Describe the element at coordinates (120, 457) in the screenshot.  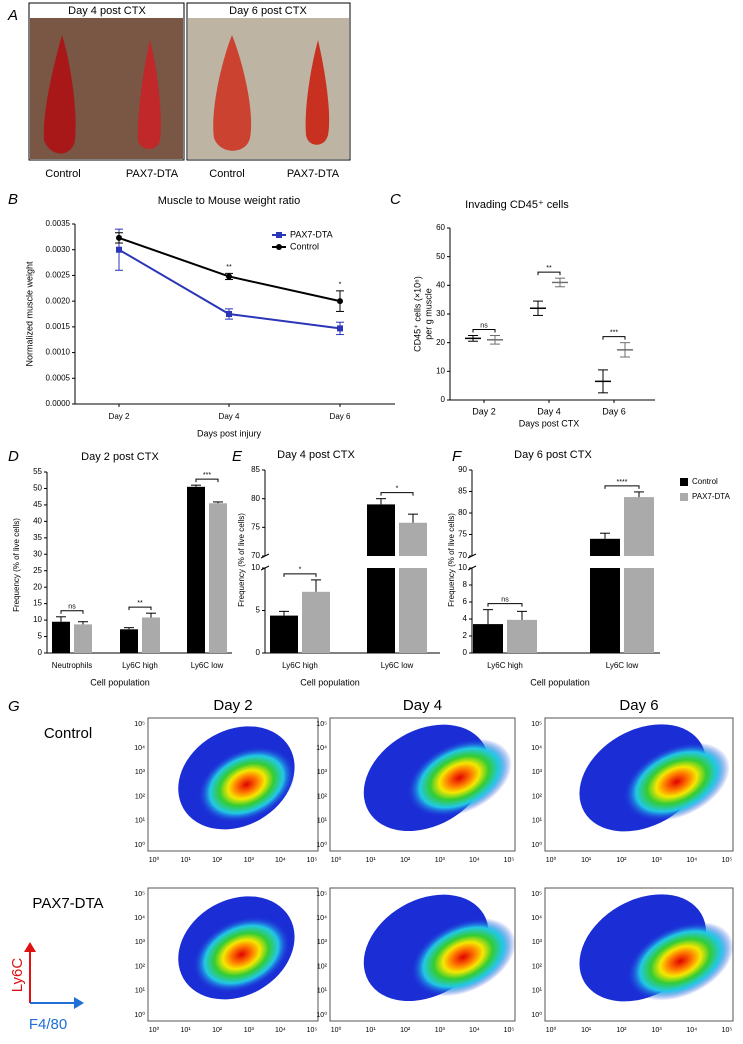
I see `chart-title: Day 2 post CTX` at that location.